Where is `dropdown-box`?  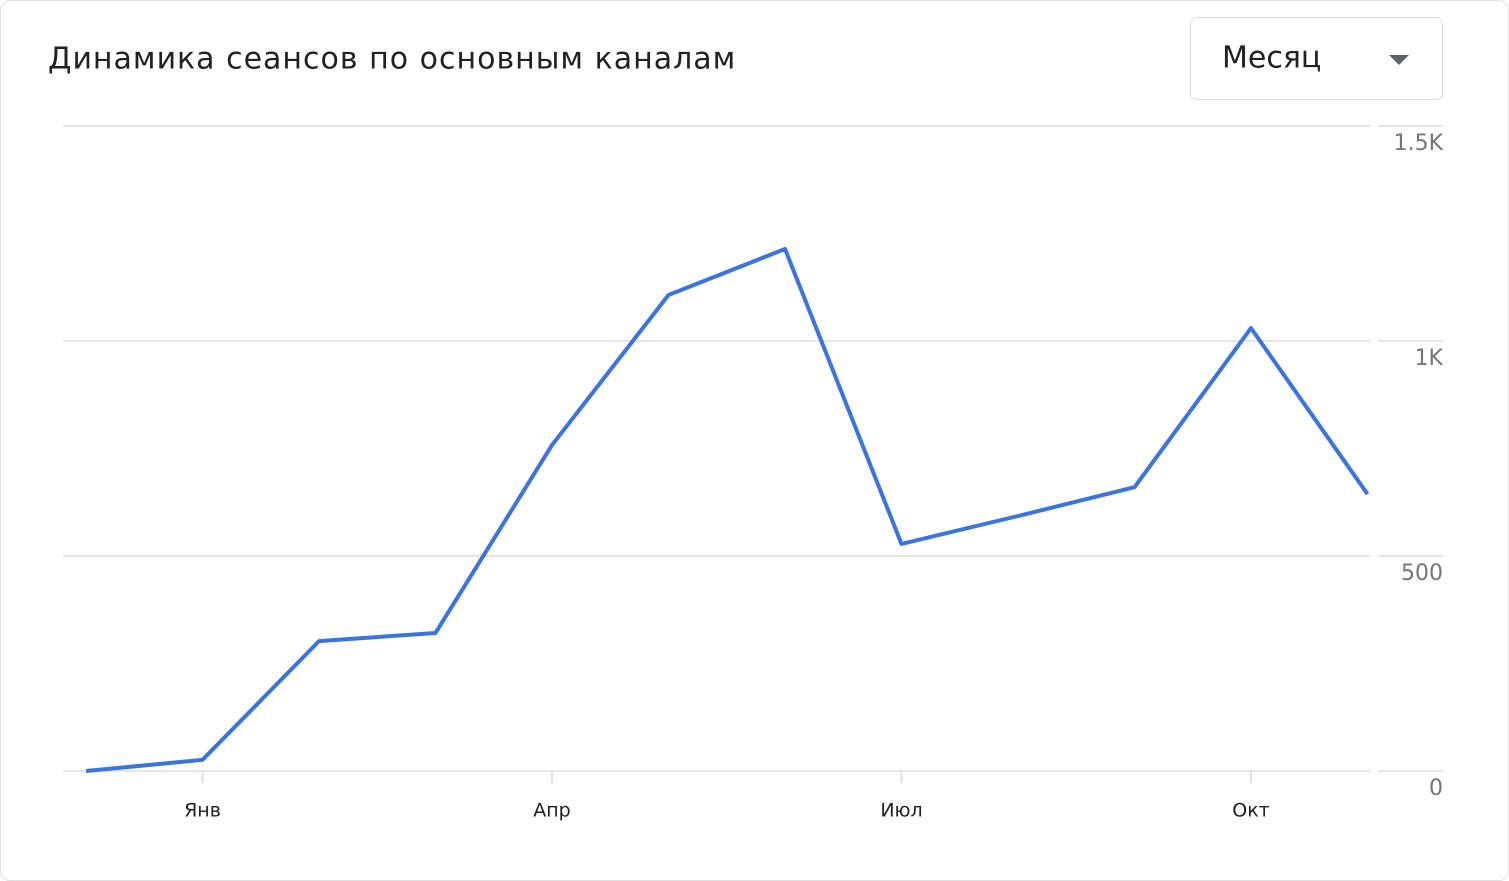
dropdown-box is located at coordinates (1316, 58).